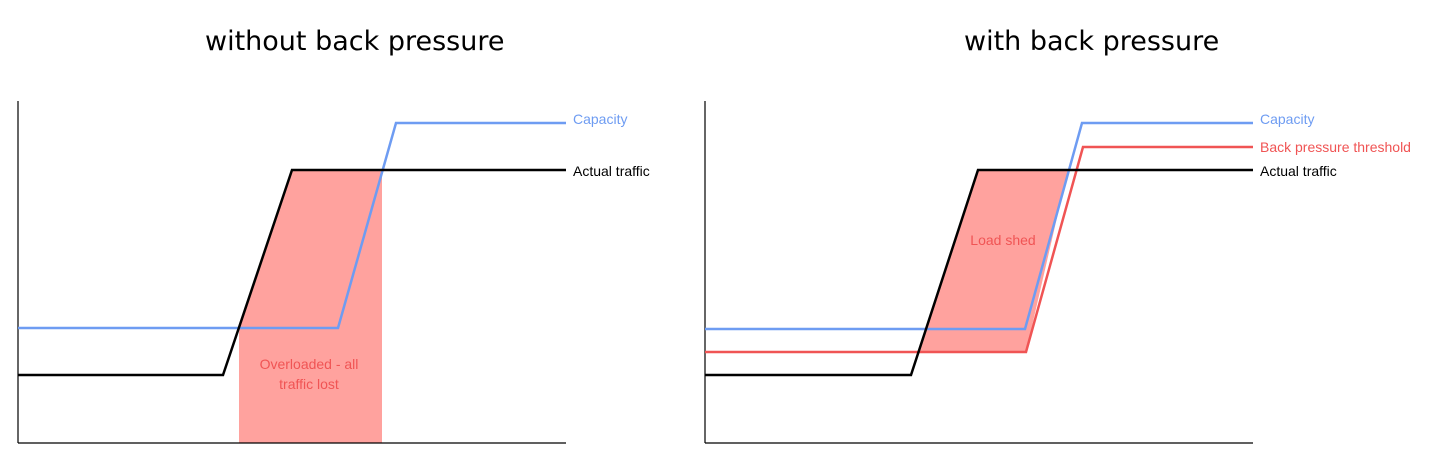  I want to click on load-shed-region, so click(993, 261).